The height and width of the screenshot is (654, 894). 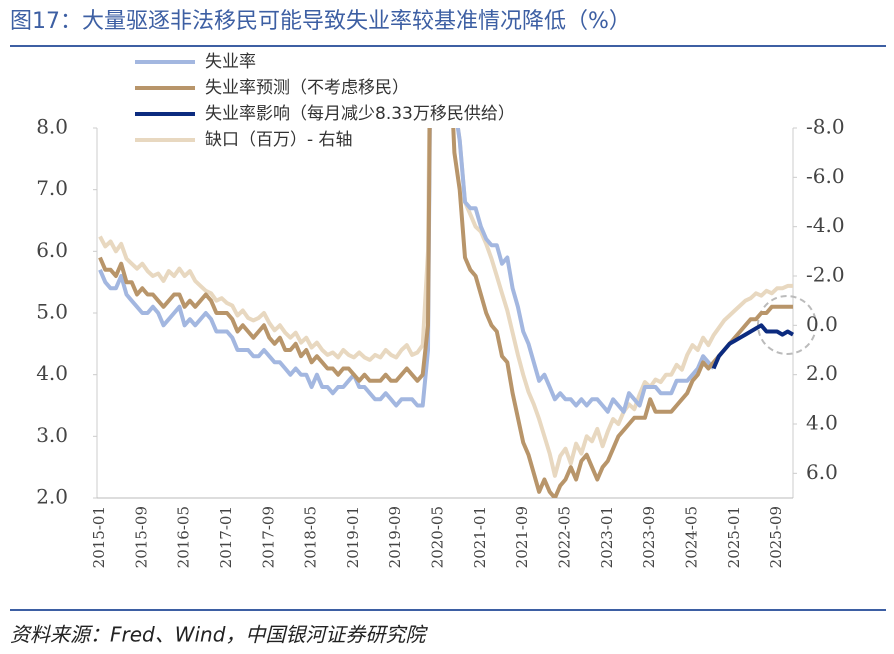 What do you see at coordinates (522, 537) in the screenshot?
I see `x-tick-label: 2021-09` at bounding box center [522, 537].